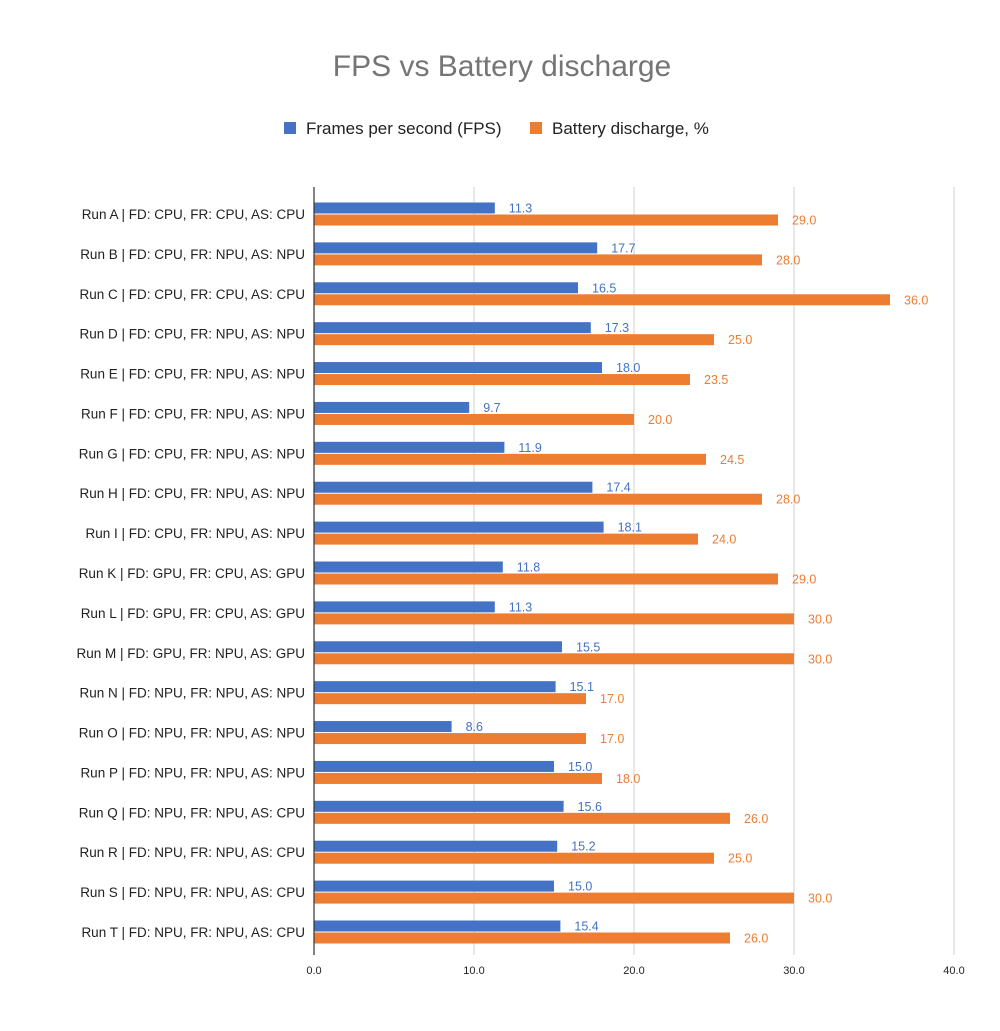  I want to click on category-label: Run M | FD: GPU, FR: NPU, AS: GPU, so click(190, 653).